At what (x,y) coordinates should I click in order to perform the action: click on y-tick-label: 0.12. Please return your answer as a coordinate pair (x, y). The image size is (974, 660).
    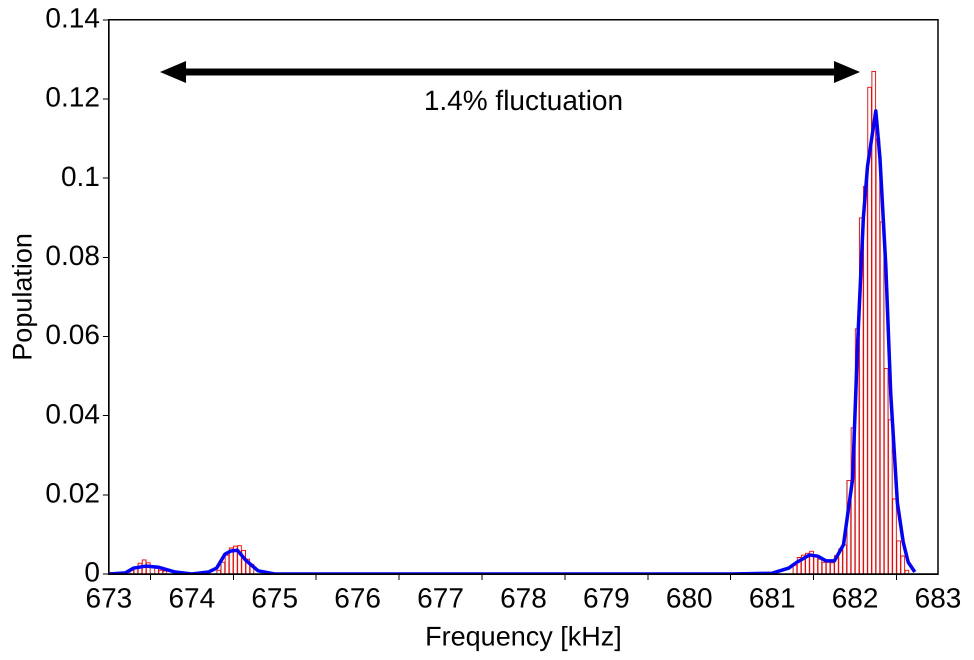
    Looking at the image, I should click on (72, 97).